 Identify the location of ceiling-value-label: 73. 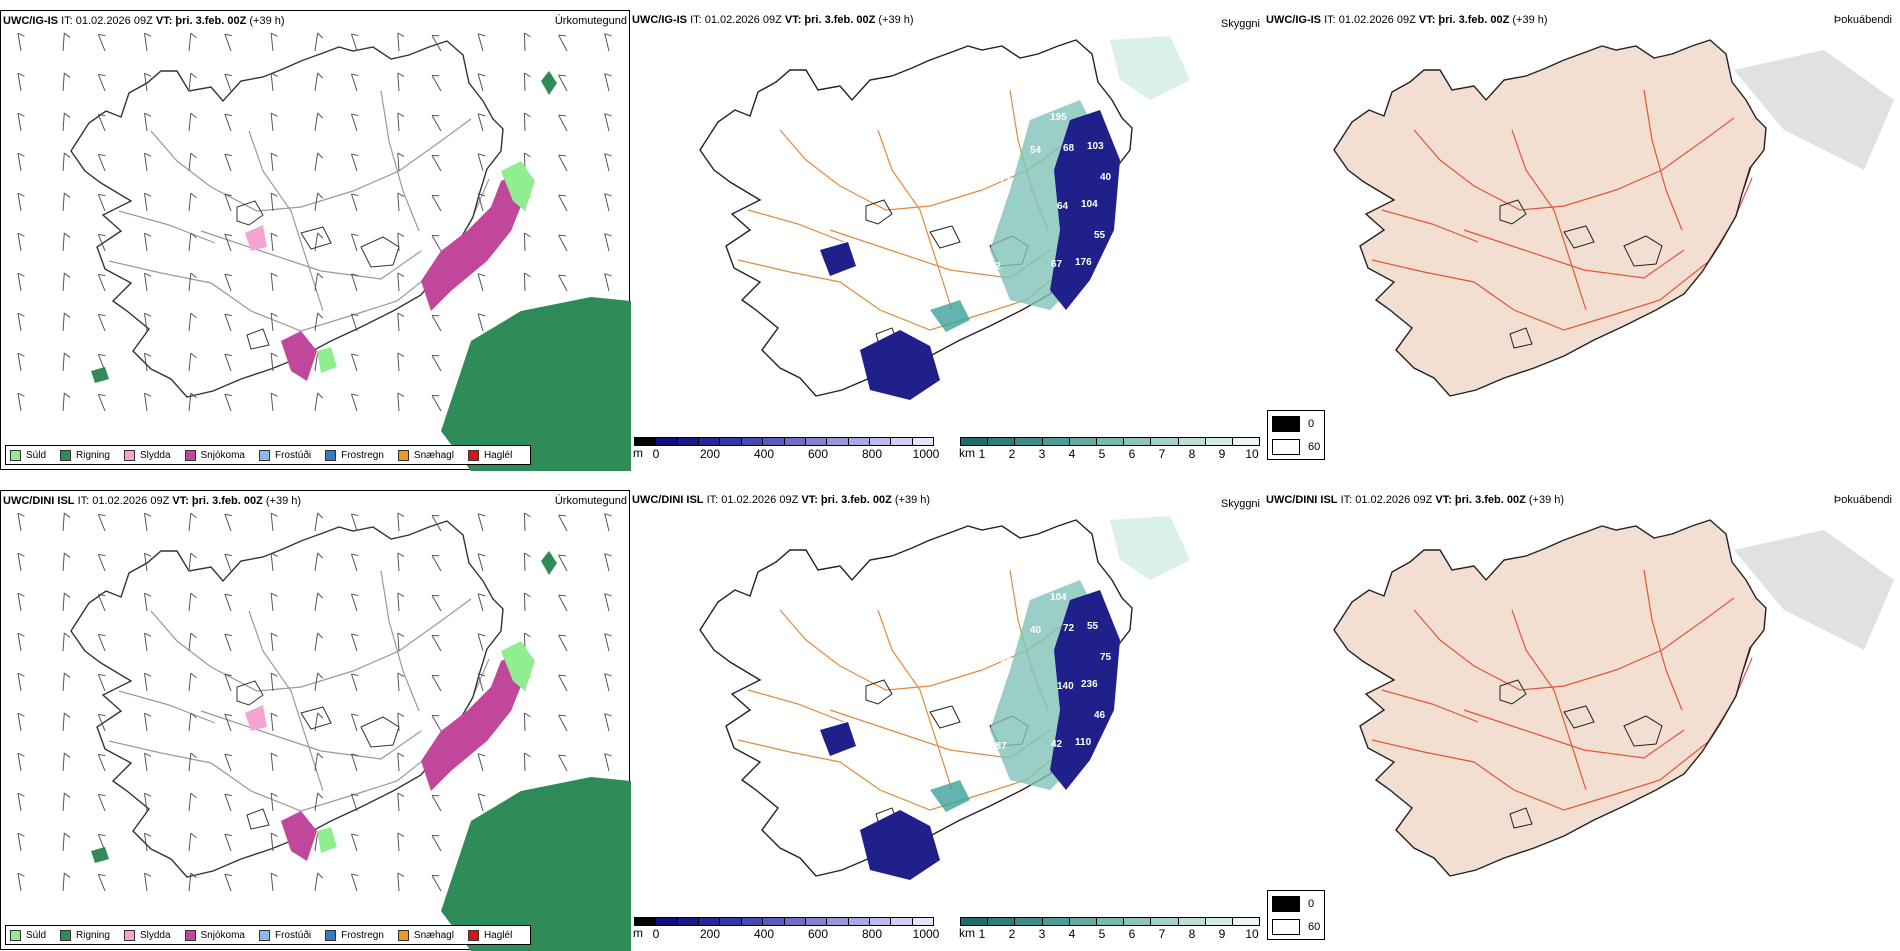
(1006, 179).